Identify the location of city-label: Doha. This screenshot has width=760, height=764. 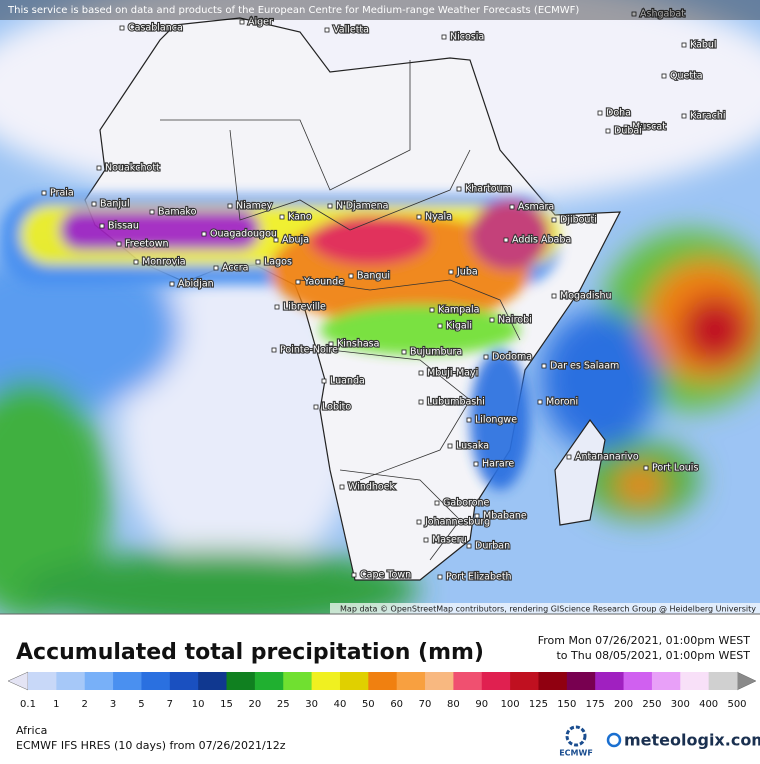
(618, 113).